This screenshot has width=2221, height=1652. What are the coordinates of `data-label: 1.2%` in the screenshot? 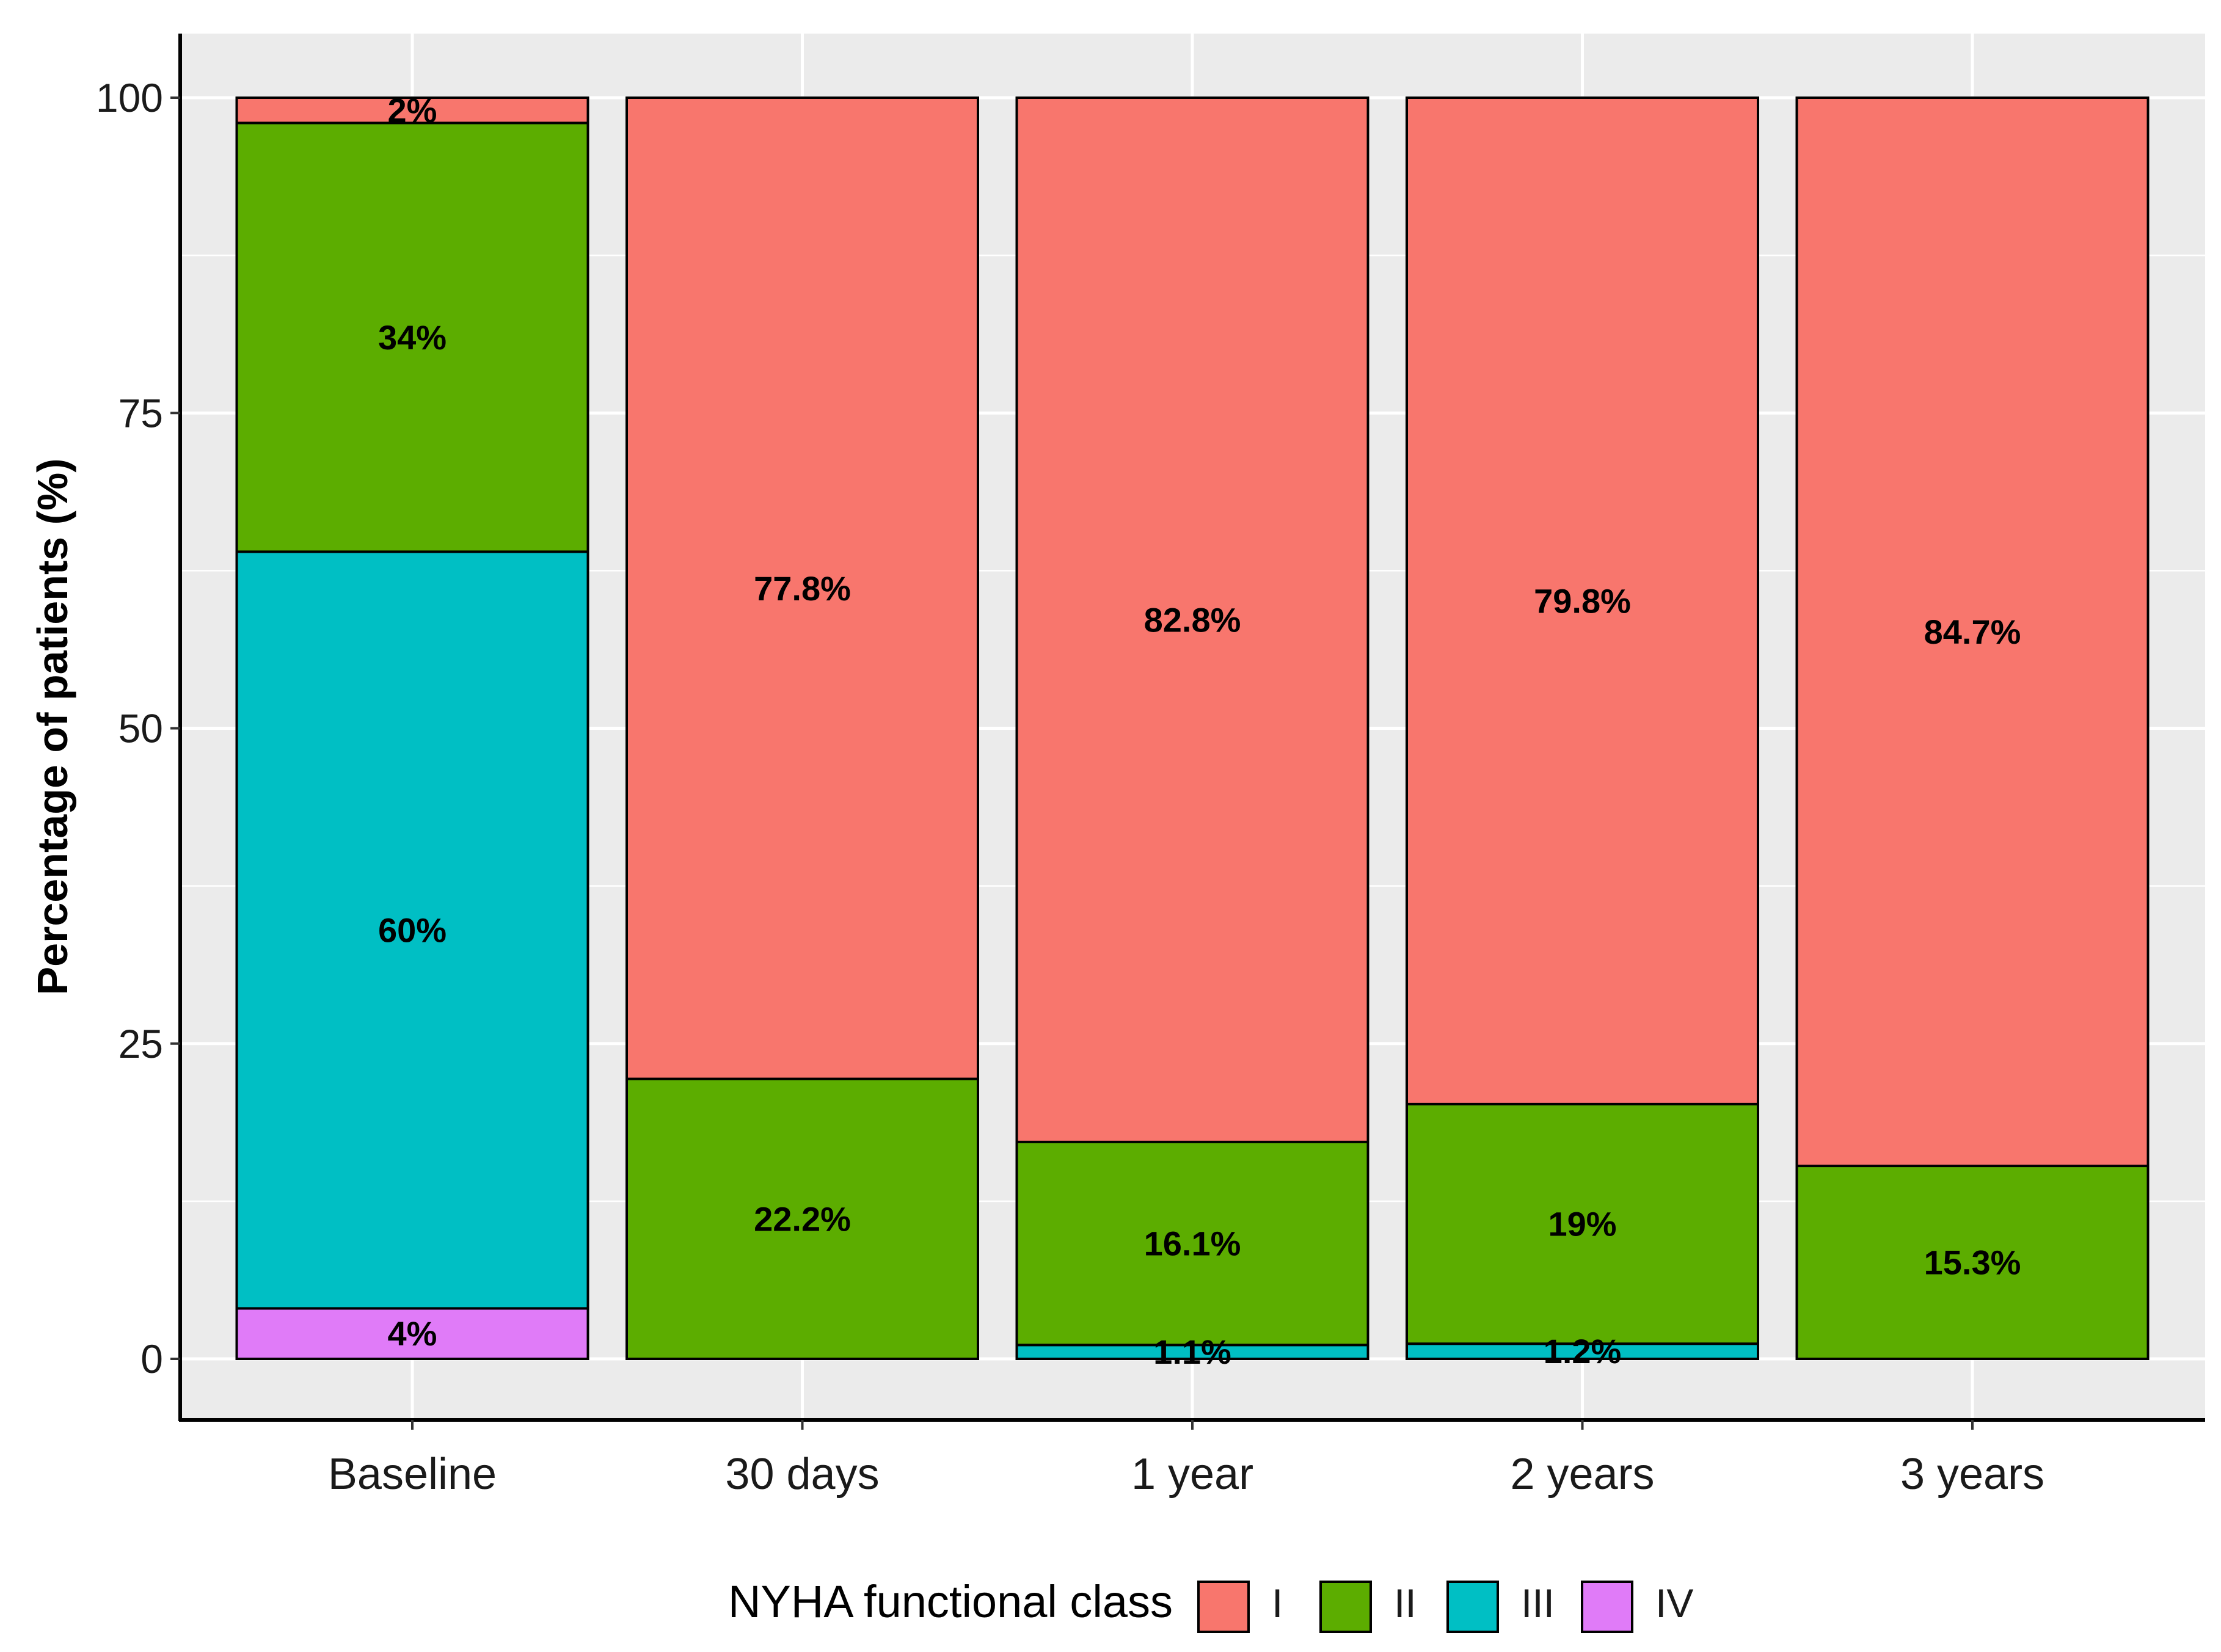 It's located at (1583, 1351).